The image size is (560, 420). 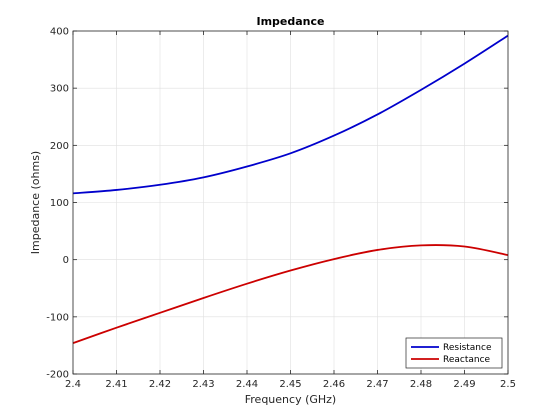 What do you see at coordinates (508, 384) in the screenshot?
I see `x-tick-label: 2.5` at bounding box center [508, 384].